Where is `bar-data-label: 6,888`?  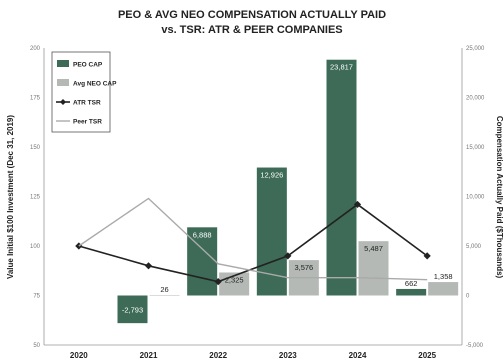
bar-data-label: 6,888 is located at coordinates (202, 234).